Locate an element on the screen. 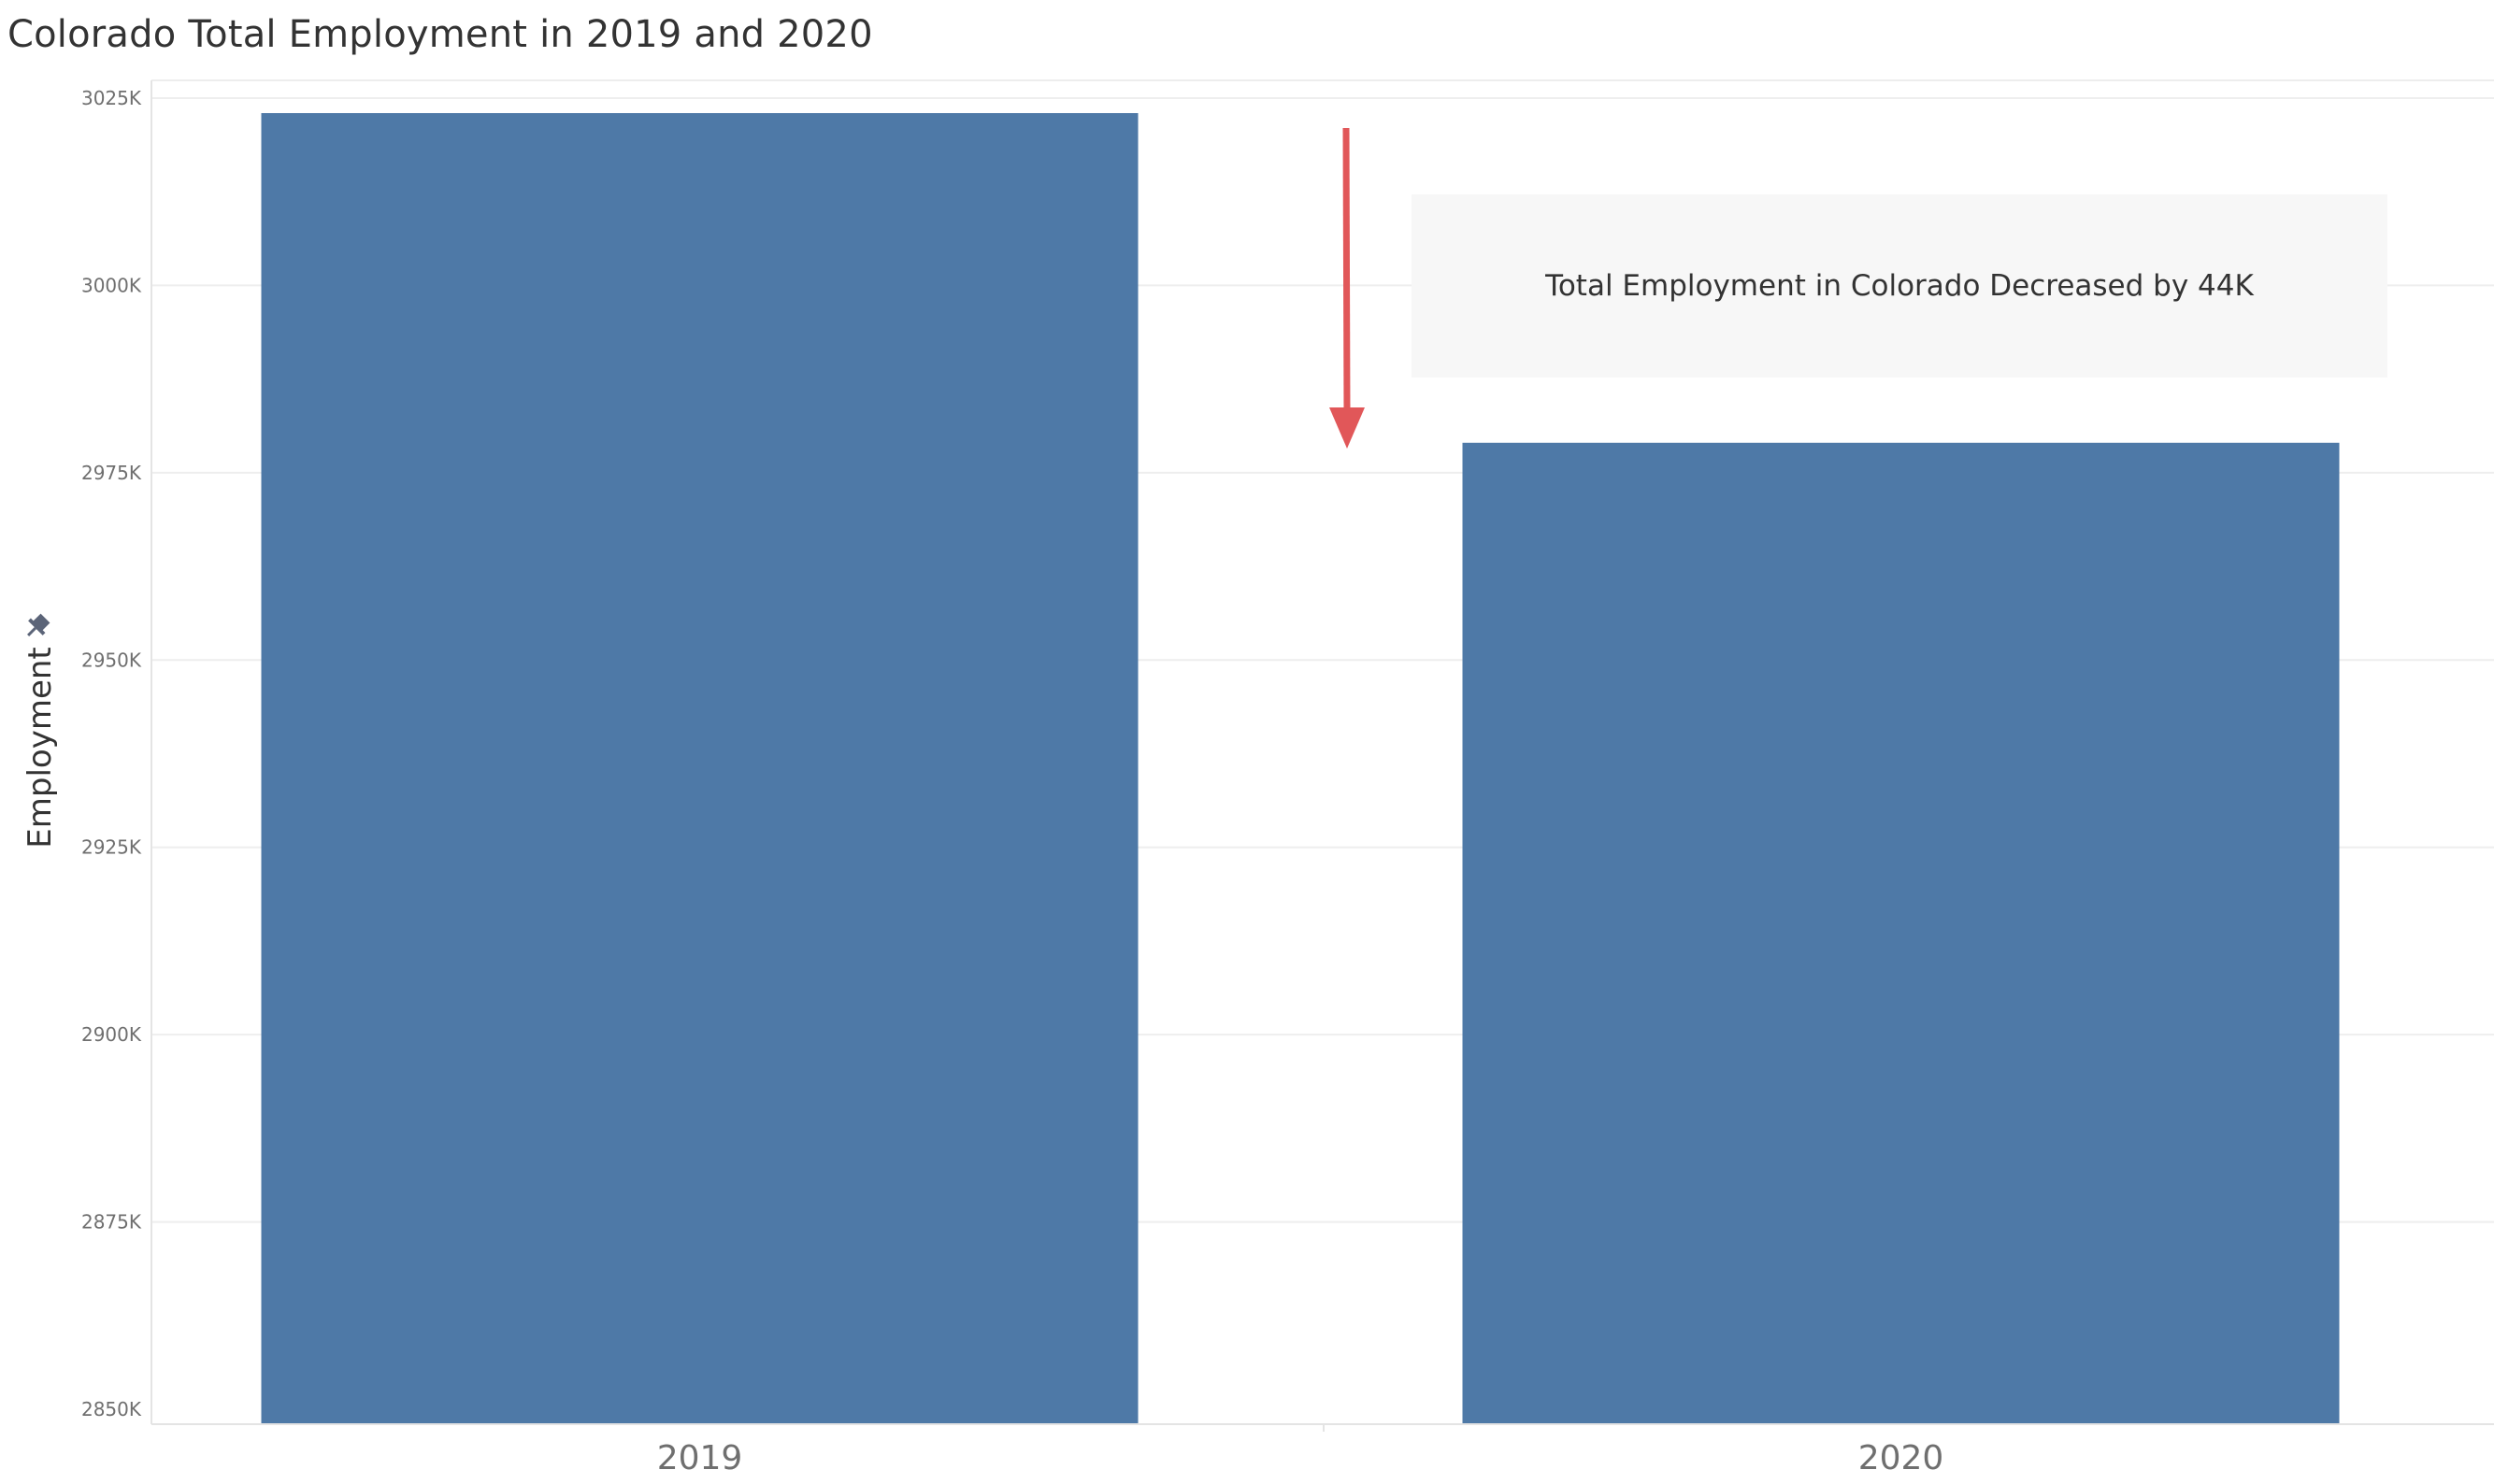  x-tick-label: 2020 is located at coordinates (1901, 1458).